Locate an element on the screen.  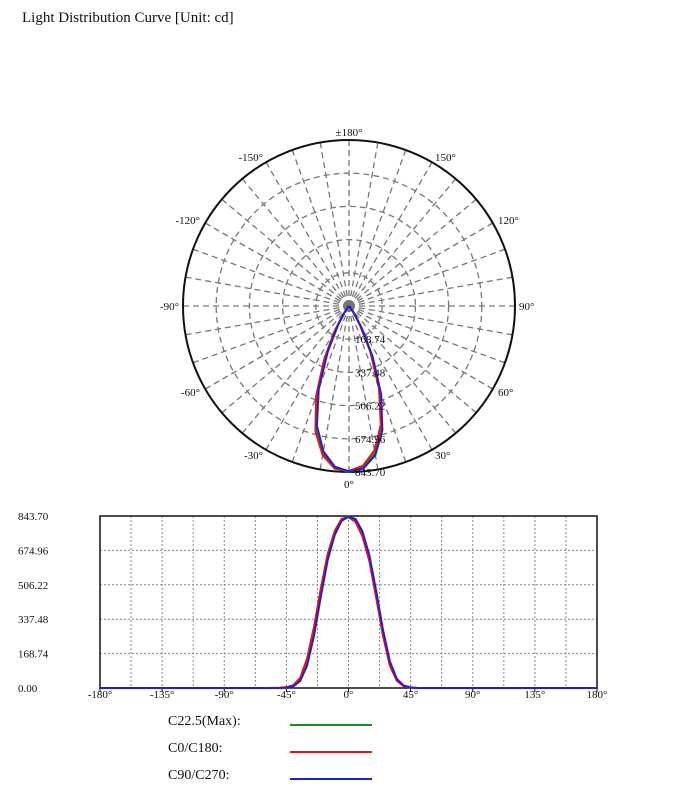
polar-angle-label: 60° is located at coordinates (505, 393).